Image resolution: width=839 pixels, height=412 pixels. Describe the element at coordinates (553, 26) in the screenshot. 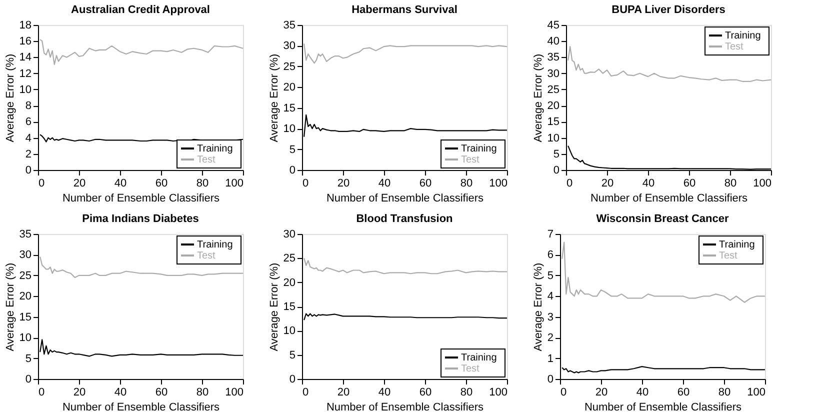

I see `y-tick-label: 45` at that location.